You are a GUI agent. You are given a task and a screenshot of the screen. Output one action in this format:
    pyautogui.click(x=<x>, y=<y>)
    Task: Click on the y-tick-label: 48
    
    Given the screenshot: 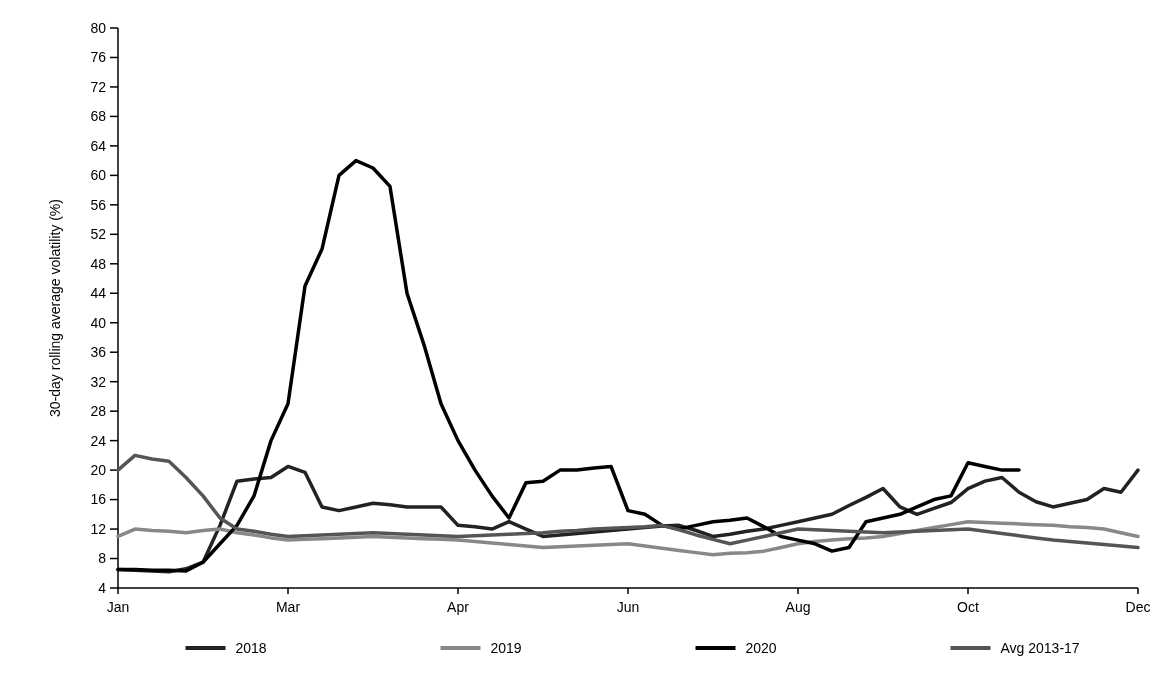 What is the action you would take?
    pyautogui.click(x=98, y=263)
    